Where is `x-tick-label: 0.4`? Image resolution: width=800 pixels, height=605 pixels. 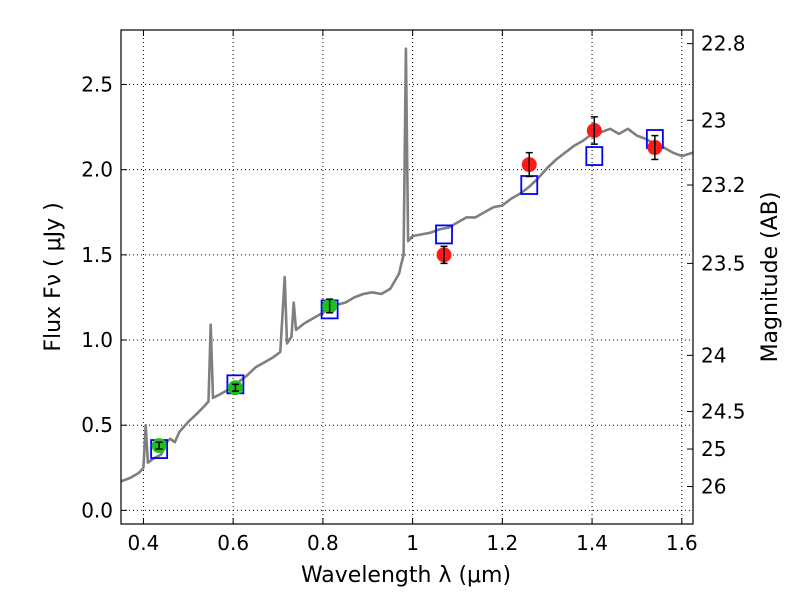 x-tick-label: 0.4 is located at coordinates (144, 543).